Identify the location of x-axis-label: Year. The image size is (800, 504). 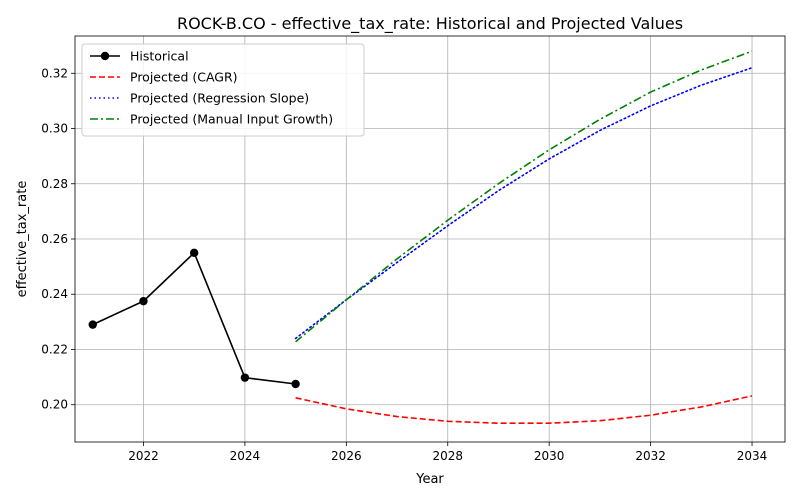
(429, 479).